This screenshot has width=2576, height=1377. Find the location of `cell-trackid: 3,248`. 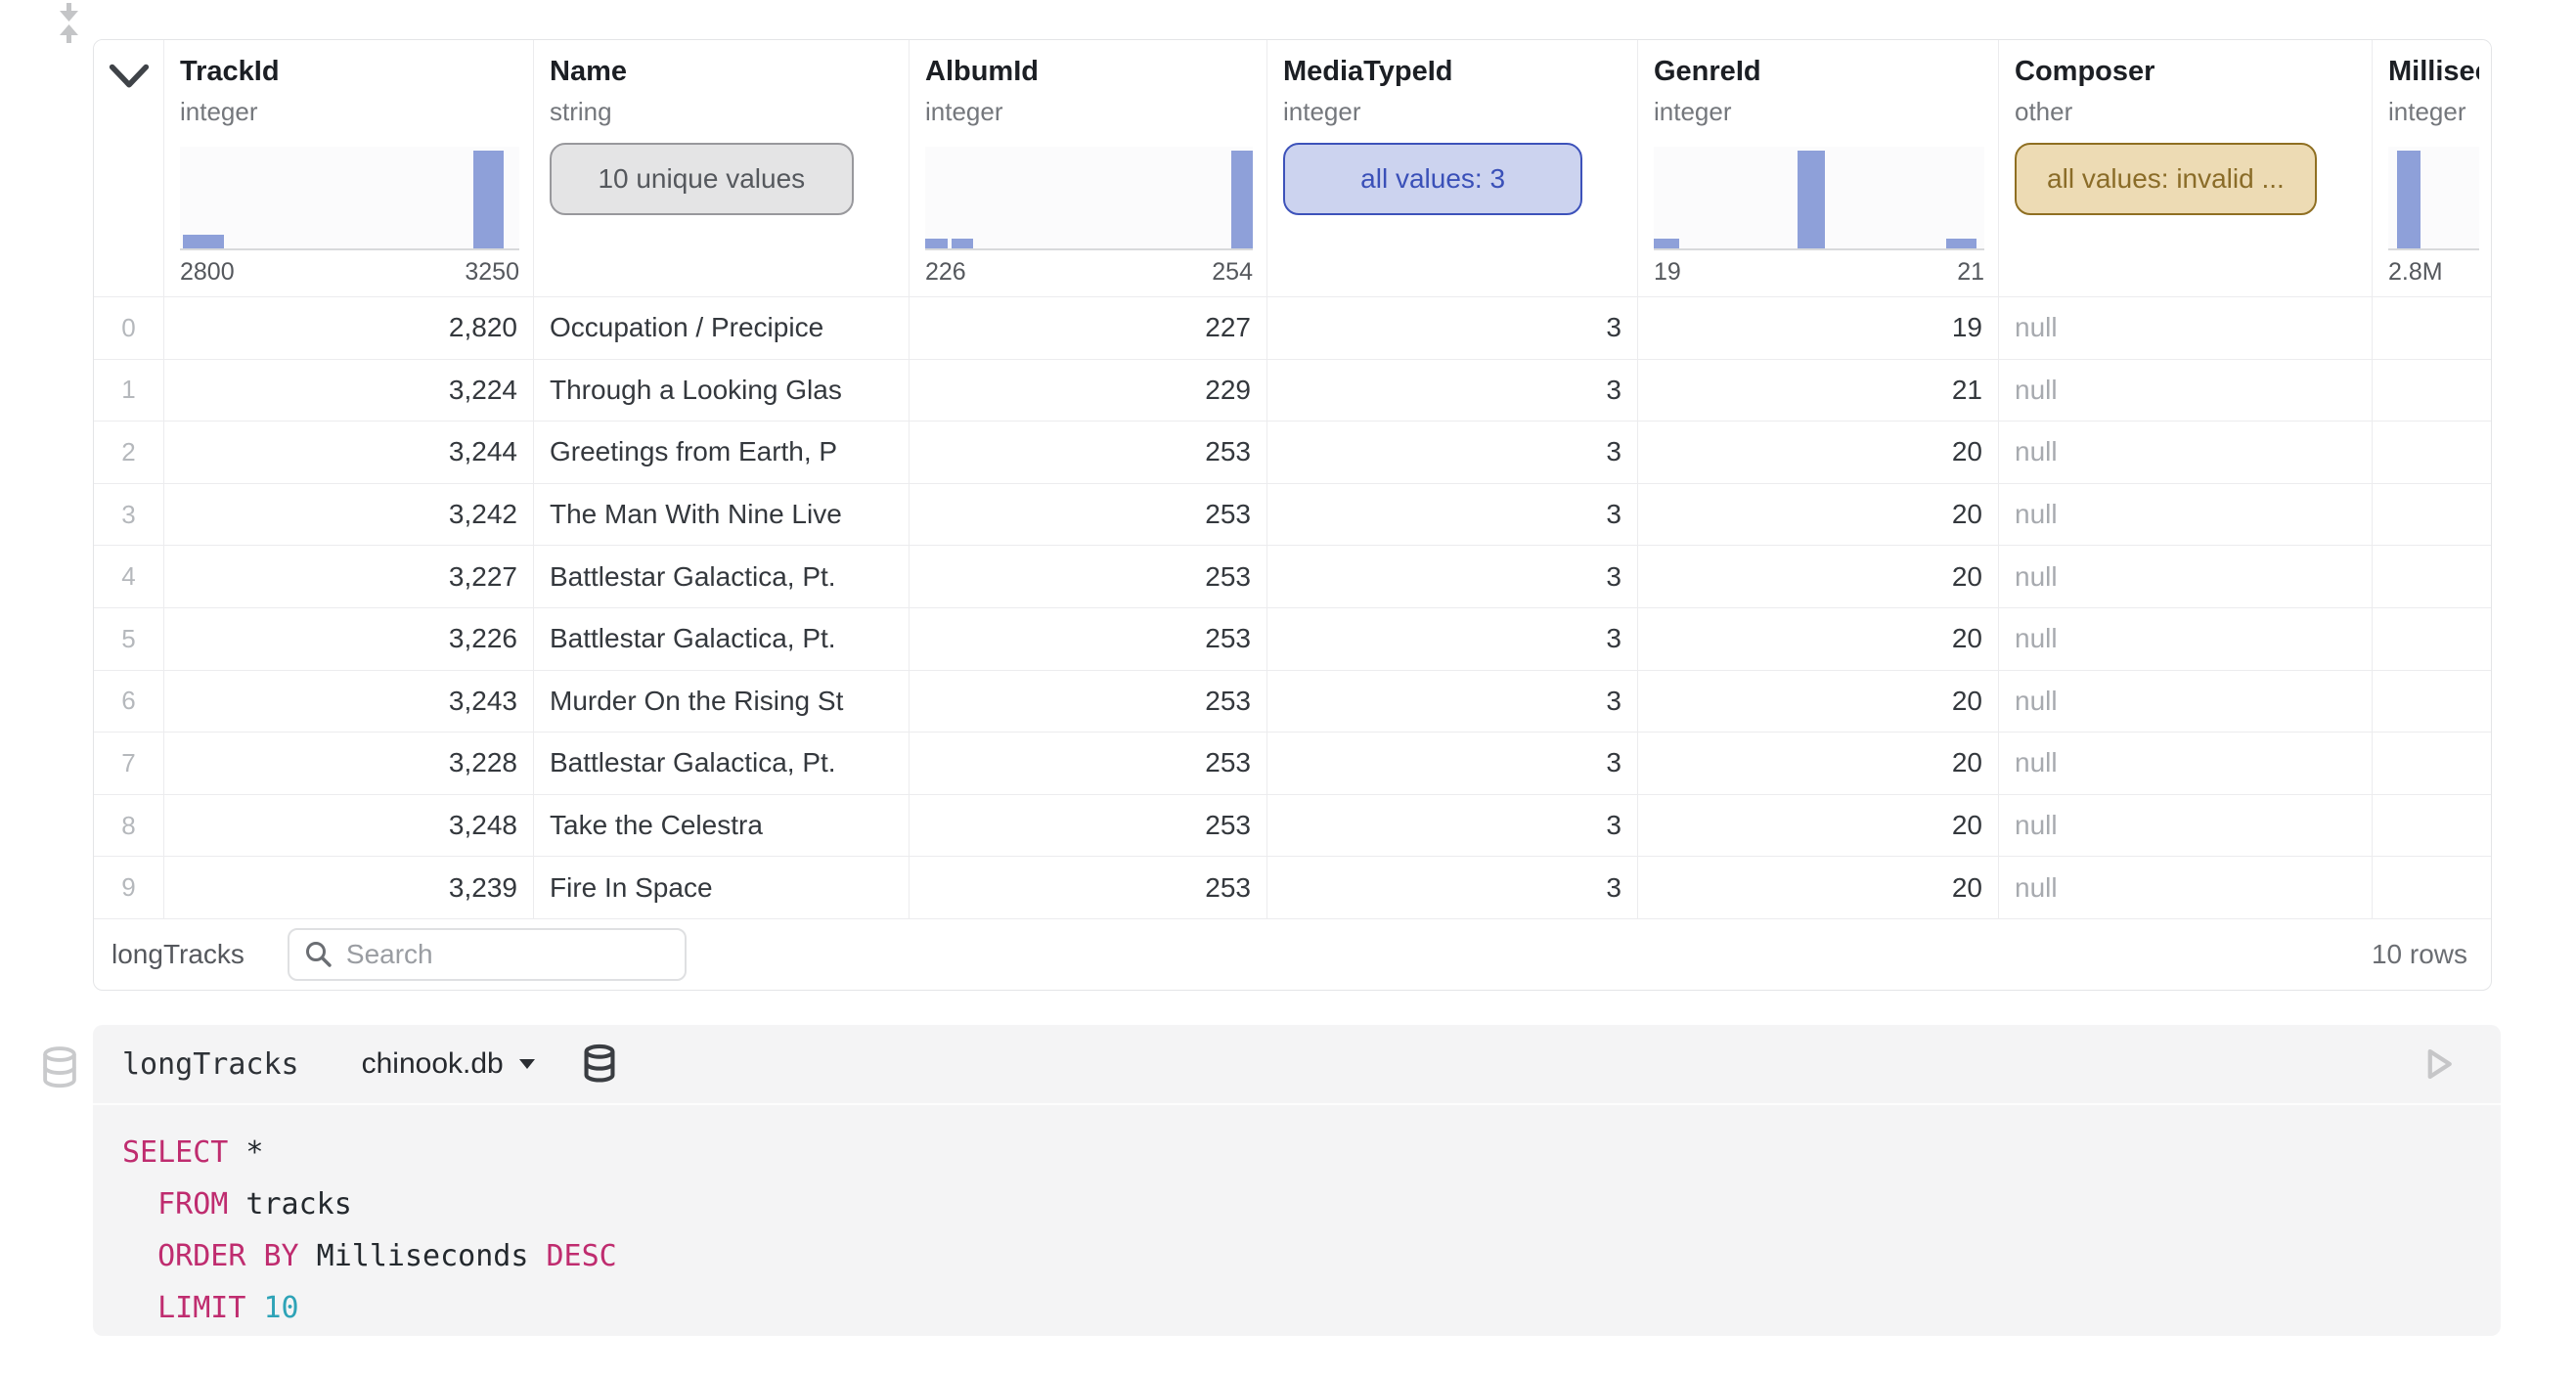

cell-trackid: 3,248 is located at coordinates (349, 825).